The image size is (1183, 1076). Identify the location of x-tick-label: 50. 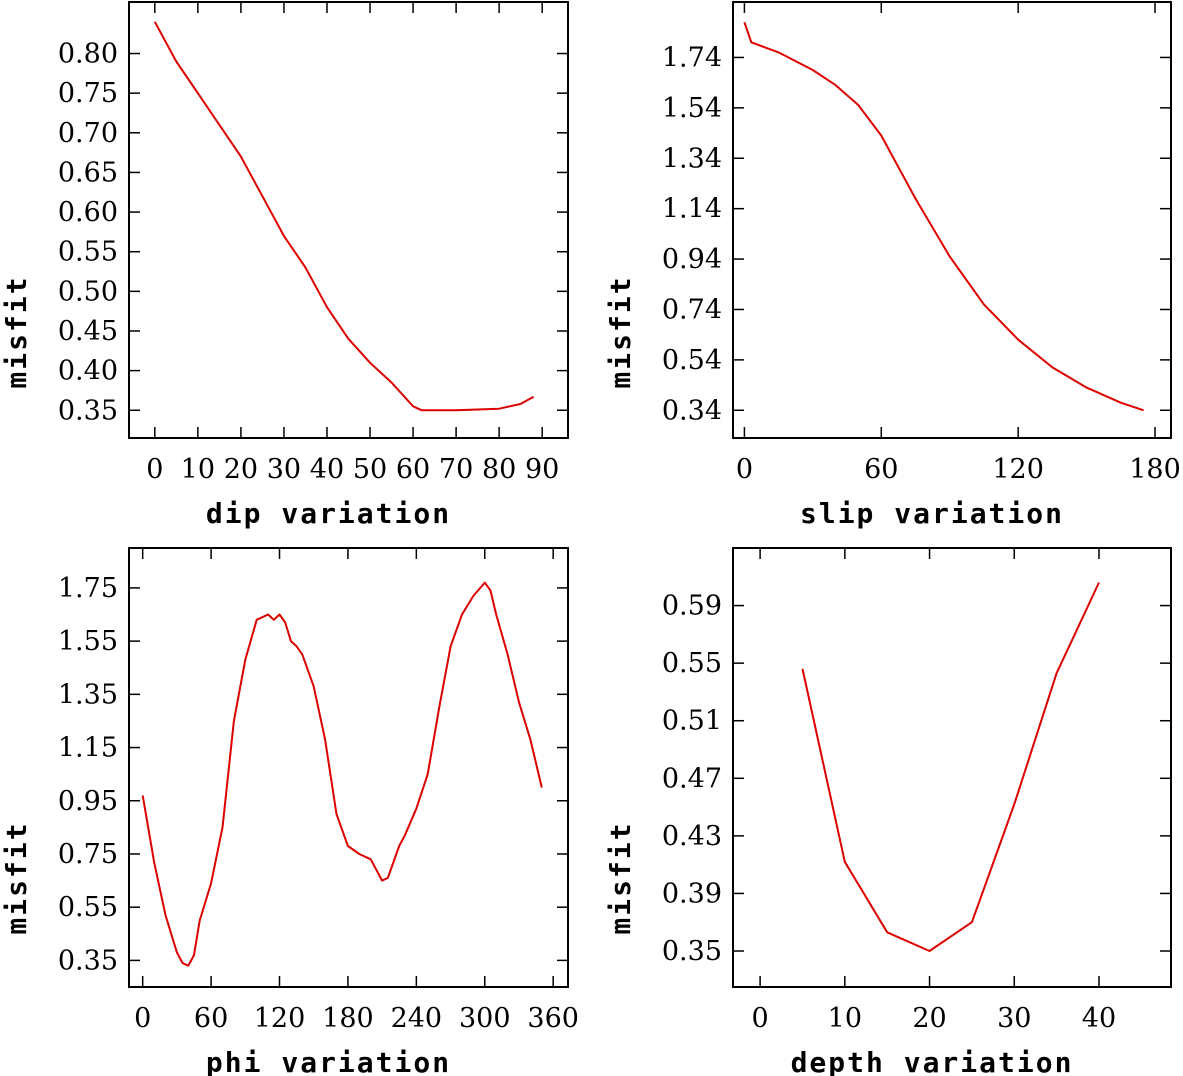
(370, 469).